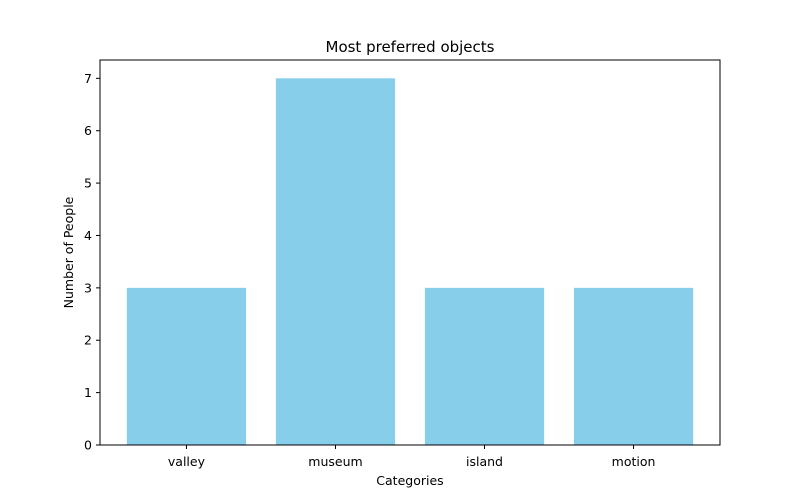  Describe the element at coordinates (187, 461) in the screenshot. I see `x-tick-label: valley` at that location.